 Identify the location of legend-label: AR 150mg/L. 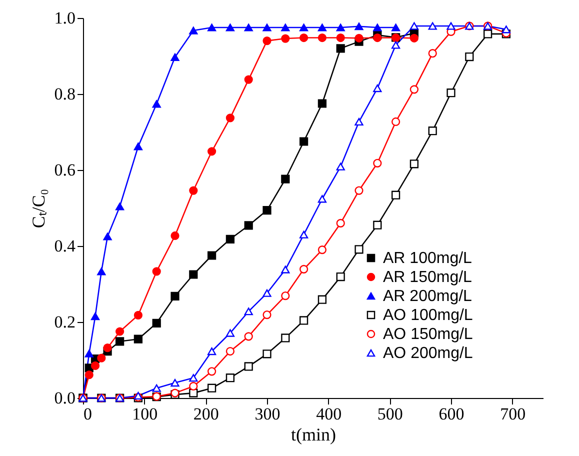
(427, 277).